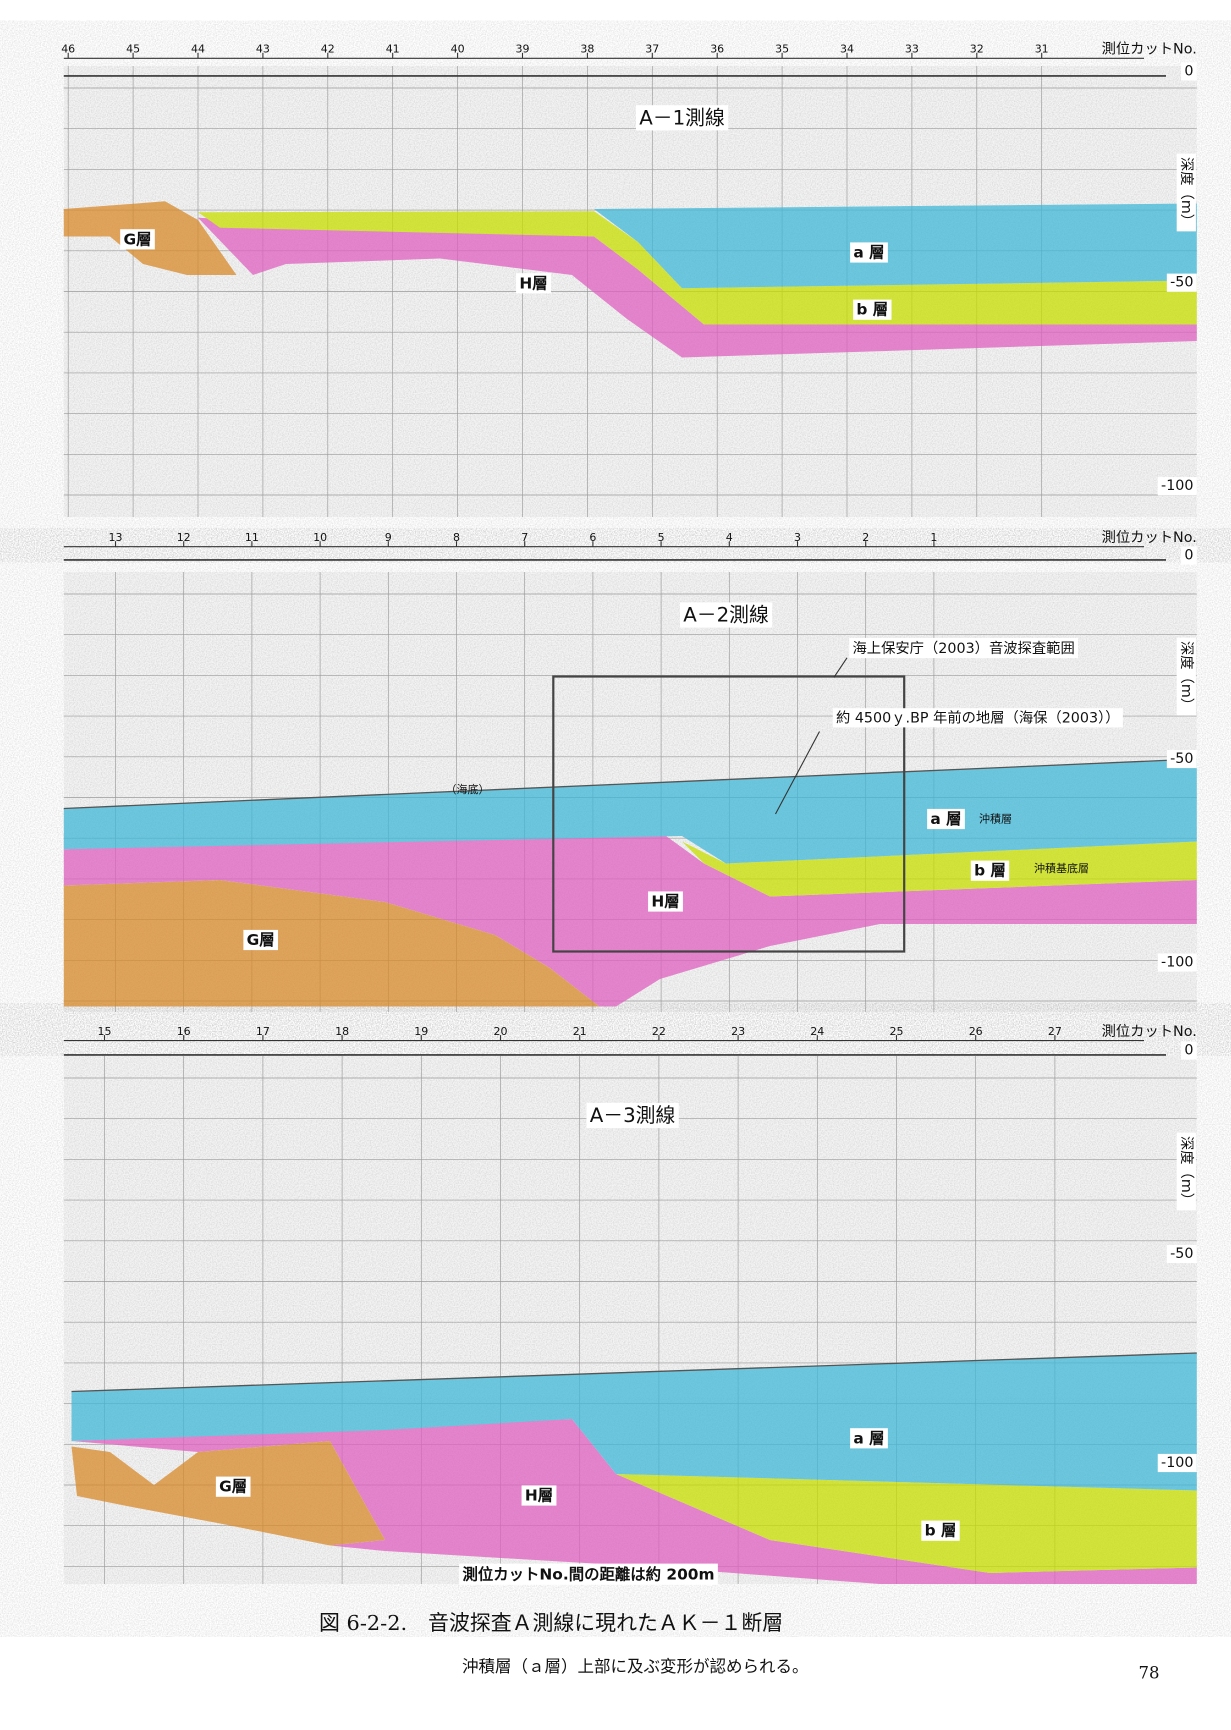 Image resolution: width=1231 pixels, height=1730 pixels. What do you see at coordinates (458, 49) in the screenshot?
I see `station-number: 40` at bounding box center [458, 49].